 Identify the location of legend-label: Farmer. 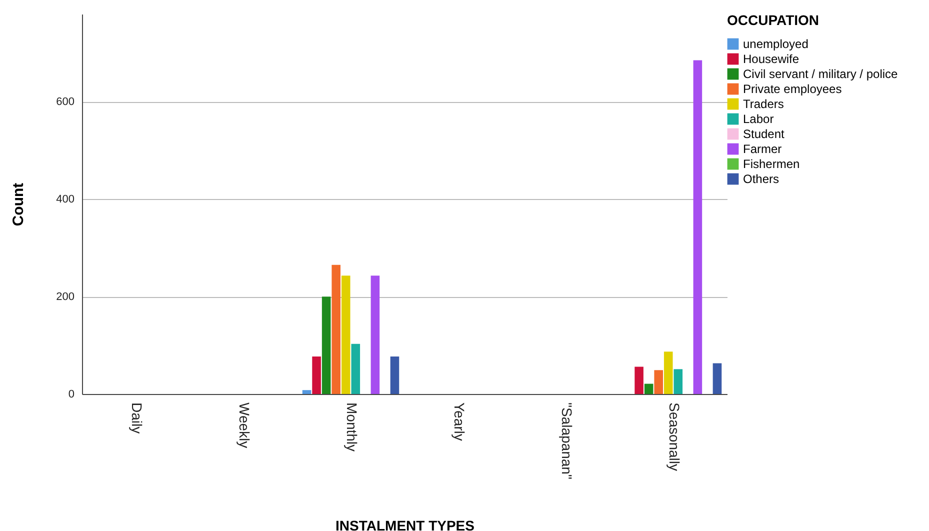
(762, 149).